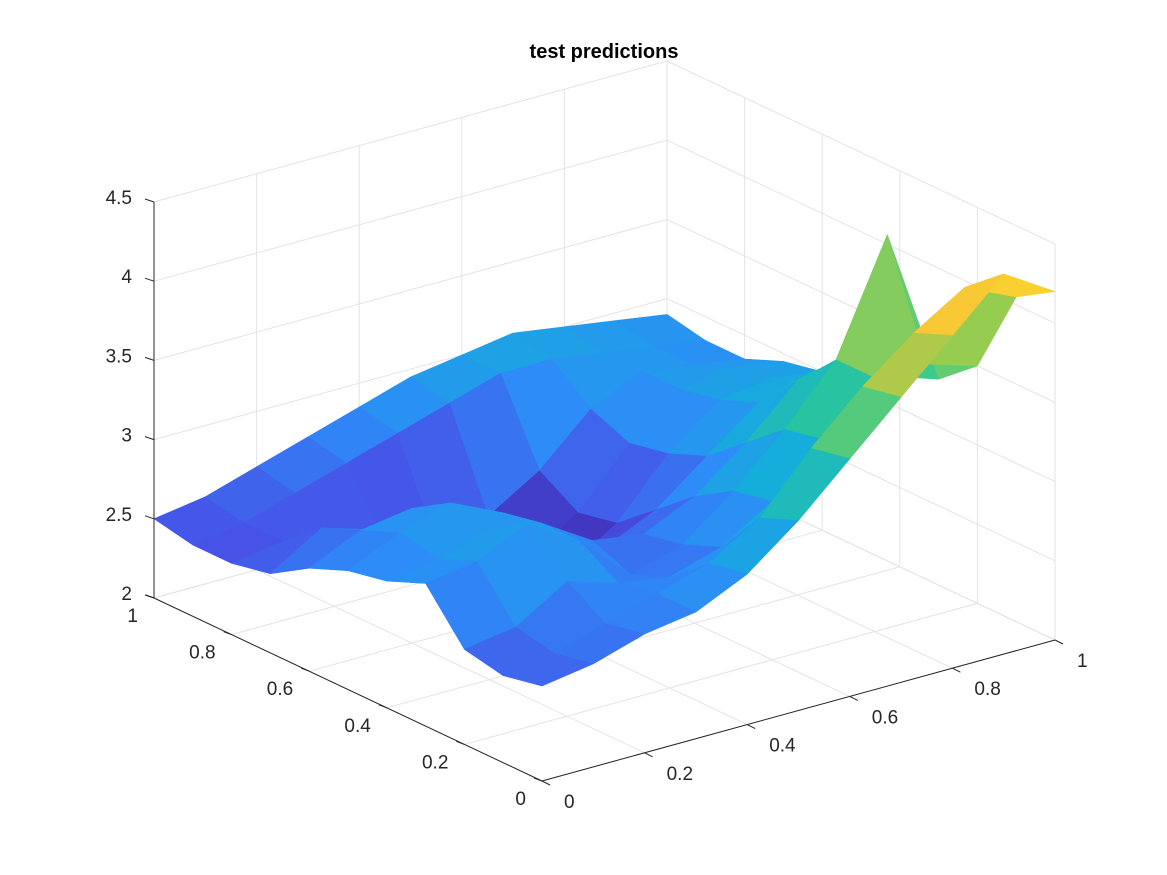 This screenshot has height=875, width=1167. What do you see at coordinates (357, 726) in the screenshot?
I see `y-tick-label: 0.4` at bounding box center [357, 726].